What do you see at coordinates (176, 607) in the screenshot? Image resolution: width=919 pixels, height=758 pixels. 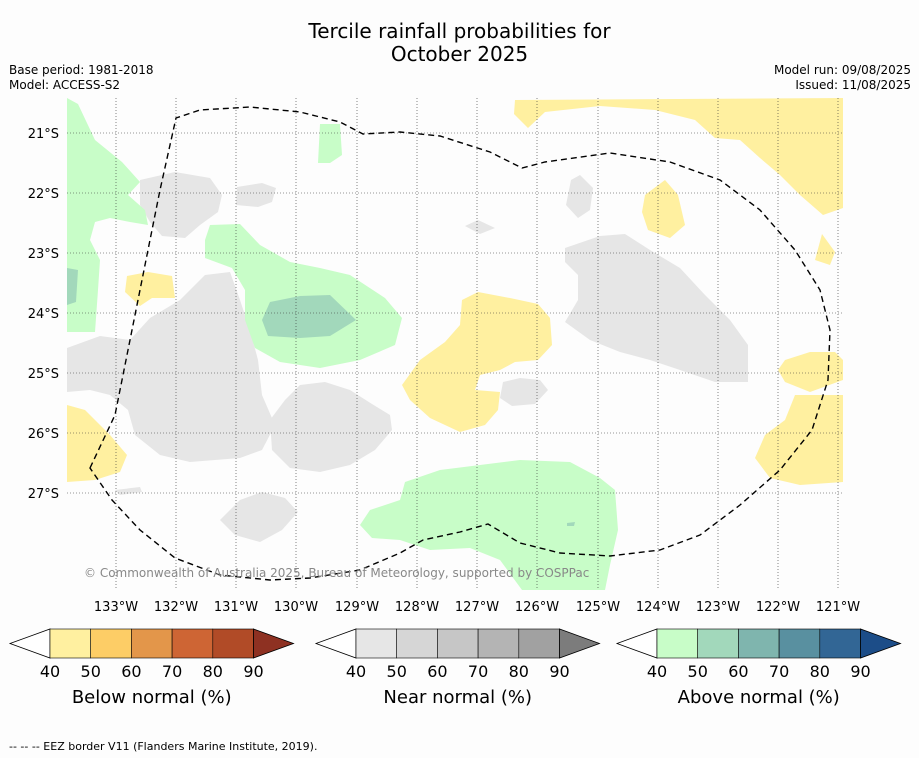 I see `longitude-label: 132°W` at bounding box center [176, 607].